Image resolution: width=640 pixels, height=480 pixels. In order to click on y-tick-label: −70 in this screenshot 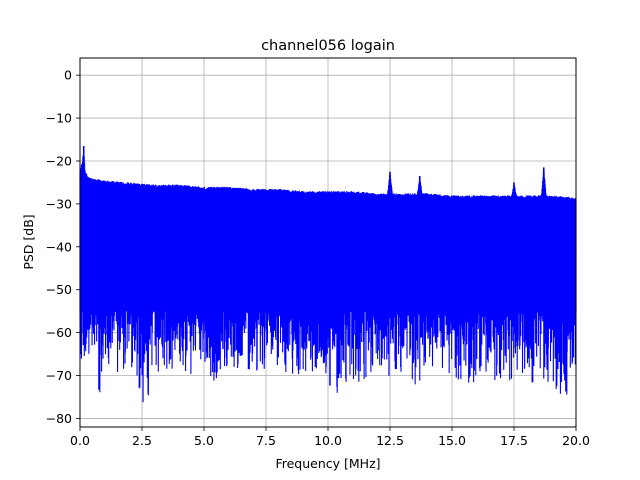, I will do `click(59, 375)`.